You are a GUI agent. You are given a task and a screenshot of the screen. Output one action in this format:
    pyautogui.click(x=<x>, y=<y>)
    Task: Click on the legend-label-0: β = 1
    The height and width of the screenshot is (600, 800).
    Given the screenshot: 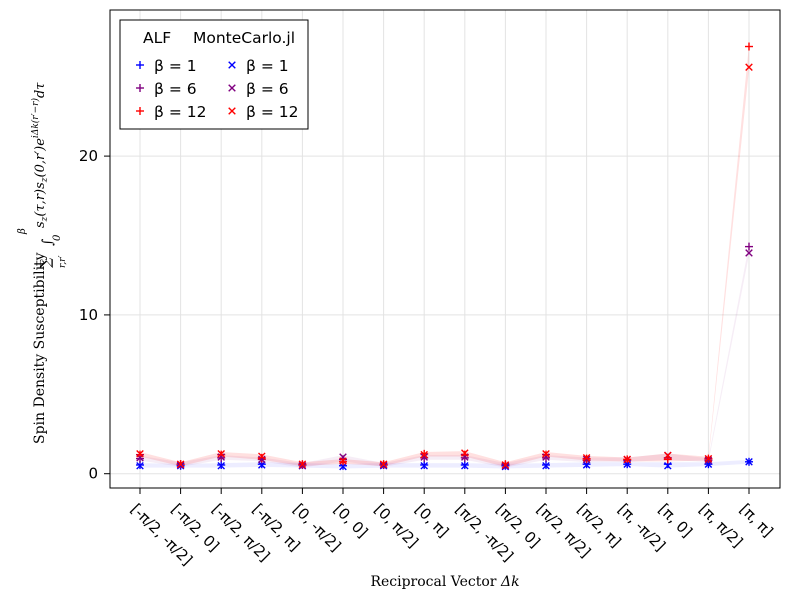 What is the action you would take?
    pyautogui.click(x=175, y=66)
    